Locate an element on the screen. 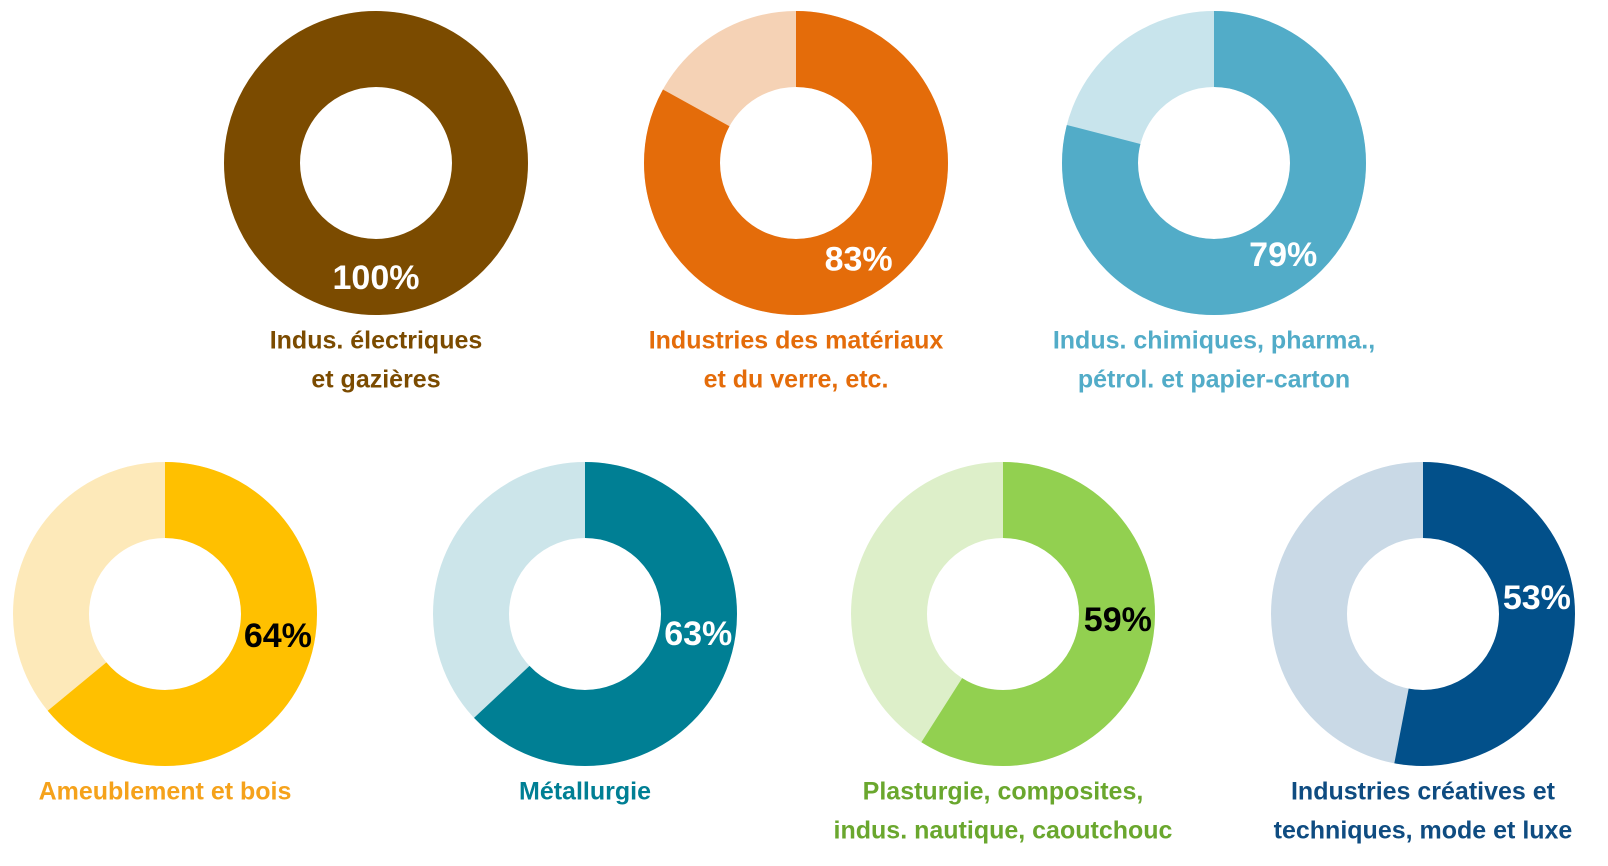 This screenshot has width=1608, height=866. chart-title: Industries créatives et is located at coordinates (1423, 792).